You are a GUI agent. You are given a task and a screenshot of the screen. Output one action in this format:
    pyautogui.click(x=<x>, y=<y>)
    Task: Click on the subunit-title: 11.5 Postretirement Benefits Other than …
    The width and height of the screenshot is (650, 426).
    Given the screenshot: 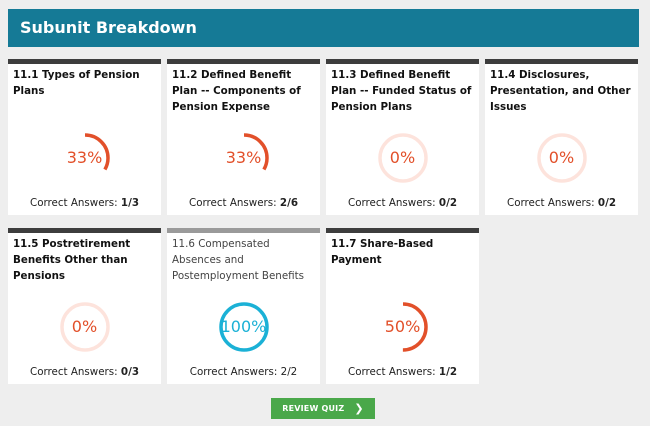 What is the action you would take?
    pyautogui.click(x=72, y=260)
    